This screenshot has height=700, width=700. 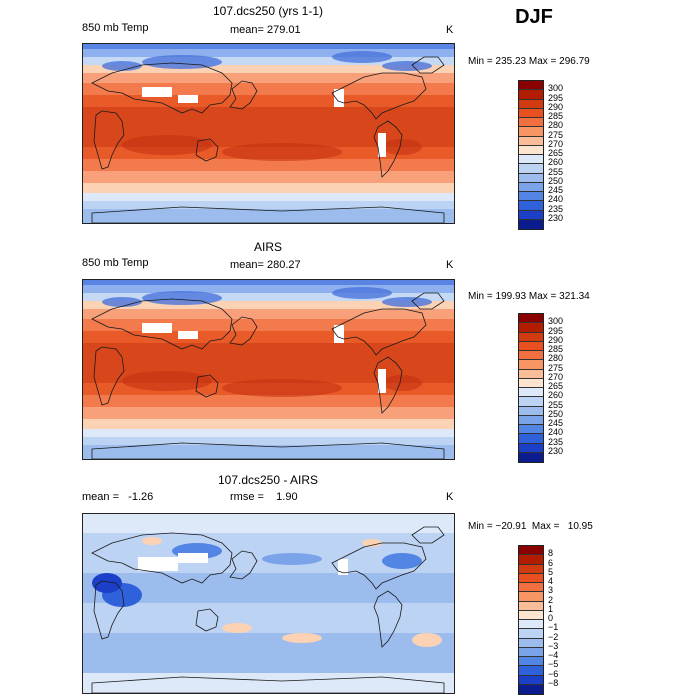 I want to click on panel-1-minmax: Min = 235.23 Max = 296.79, so click(x=529, y=61).